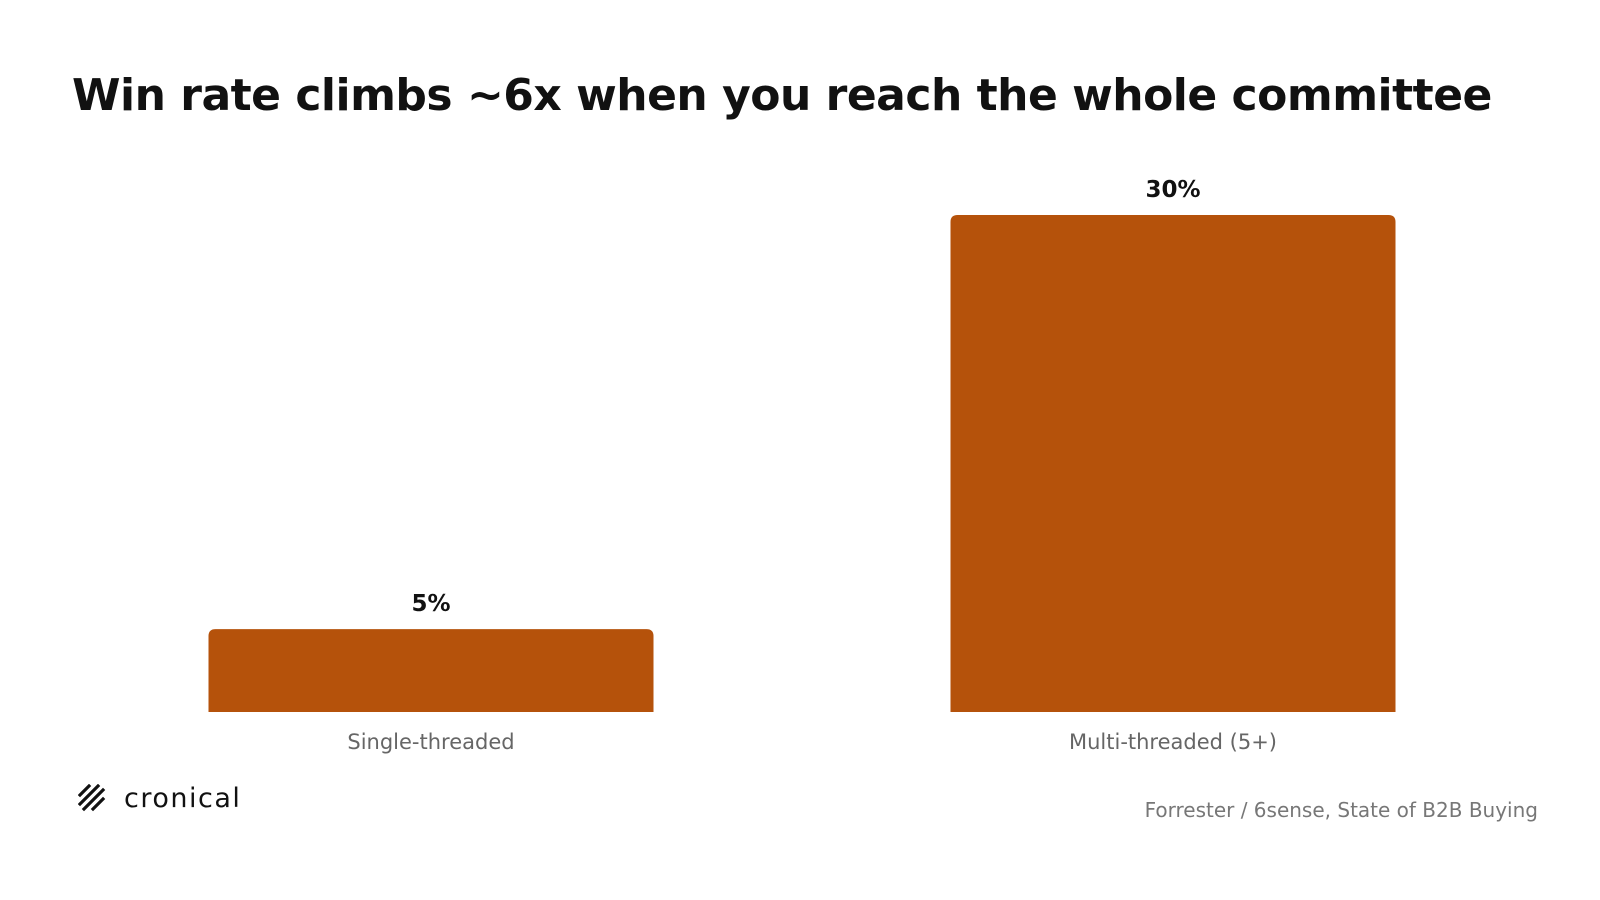 Image resolution: width=1600 pixels, height=900 pixels. I want to click on brand-logo: cronical, so click(159, 799).